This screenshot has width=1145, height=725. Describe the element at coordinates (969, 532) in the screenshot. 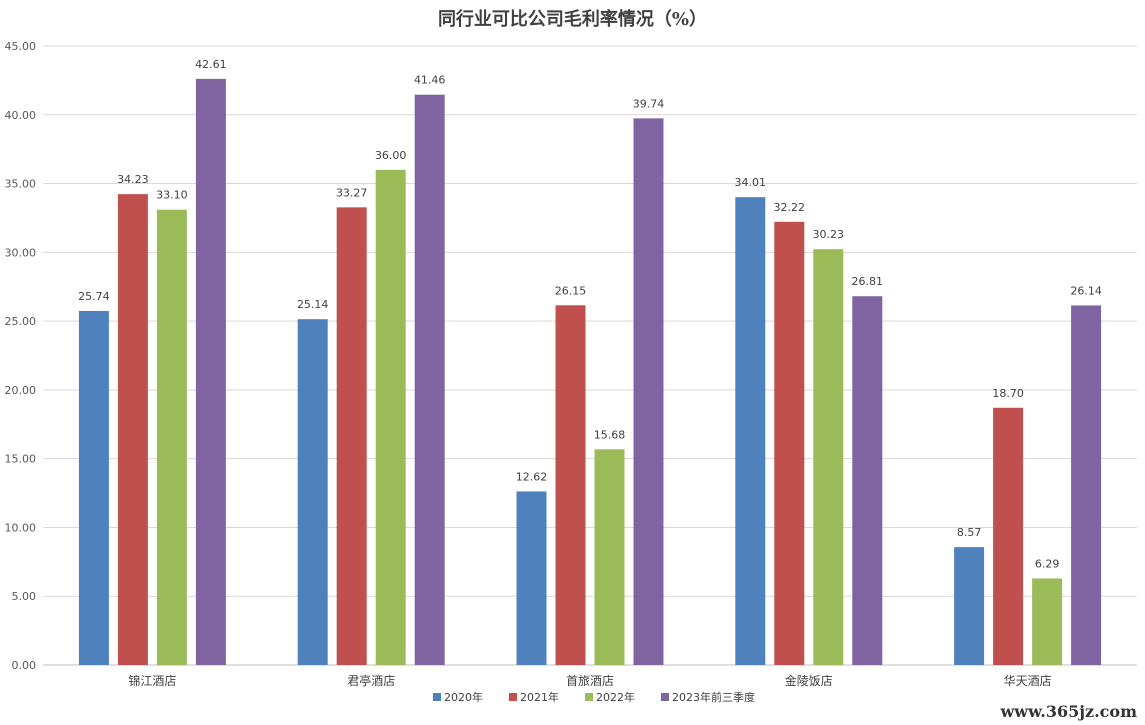

I see `data-label: 8.57` at that location.